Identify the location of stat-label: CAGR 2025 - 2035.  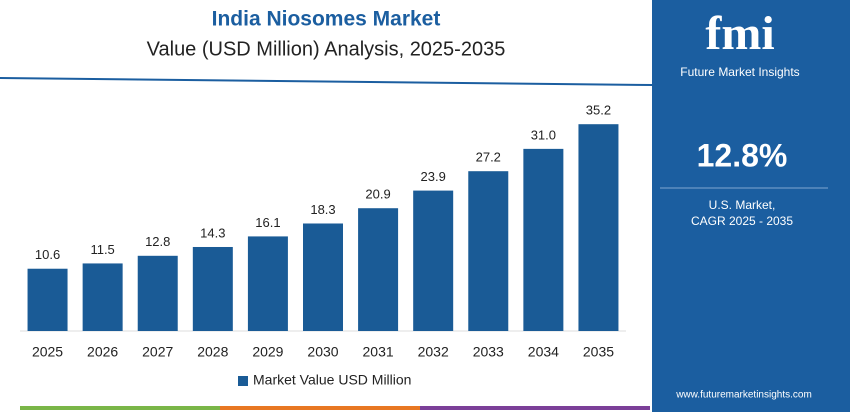
(742, 221).